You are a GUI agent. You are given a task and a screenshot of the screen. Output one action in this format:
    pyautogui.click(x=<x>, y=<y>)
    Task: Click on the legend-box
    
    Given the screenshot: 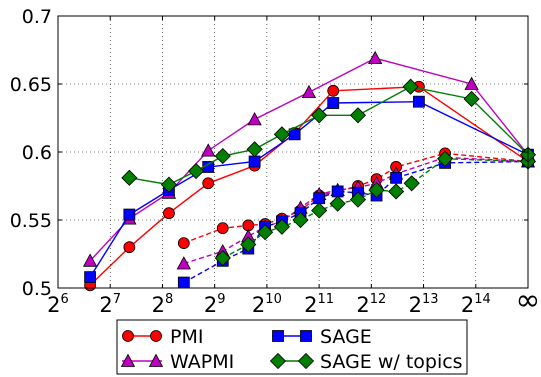 What is the action you would take?
    pyautogui.click(x=292, y=347)
    